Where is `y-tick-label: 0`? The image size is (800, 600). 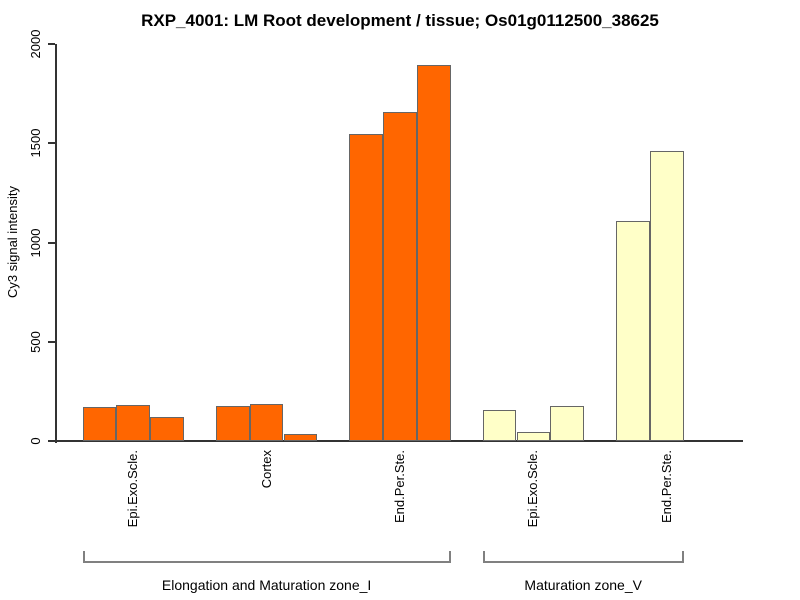
y-tick-label: 0 is located at coordinates (35, 441).